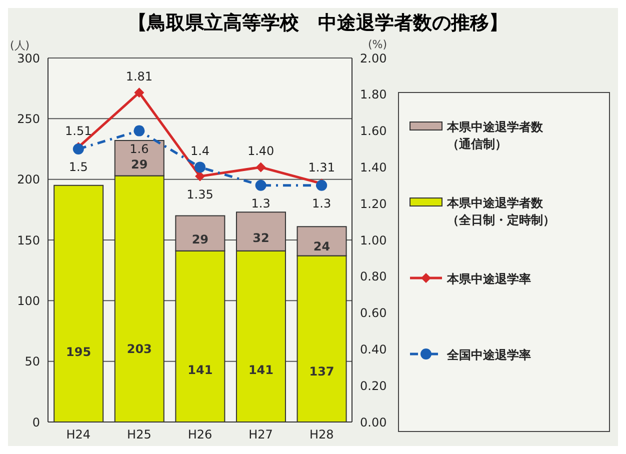 This screenshot has height=454, width=626. What do you see at coordinates (321, 247) in the screenshot?
I see `data-label: 24` at bounding box center [321, 247].